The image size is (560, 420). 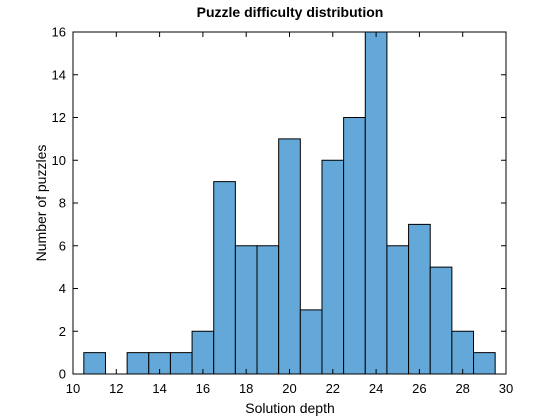 I want to click on y-tick-label: 8, so click(x=62, y=203).